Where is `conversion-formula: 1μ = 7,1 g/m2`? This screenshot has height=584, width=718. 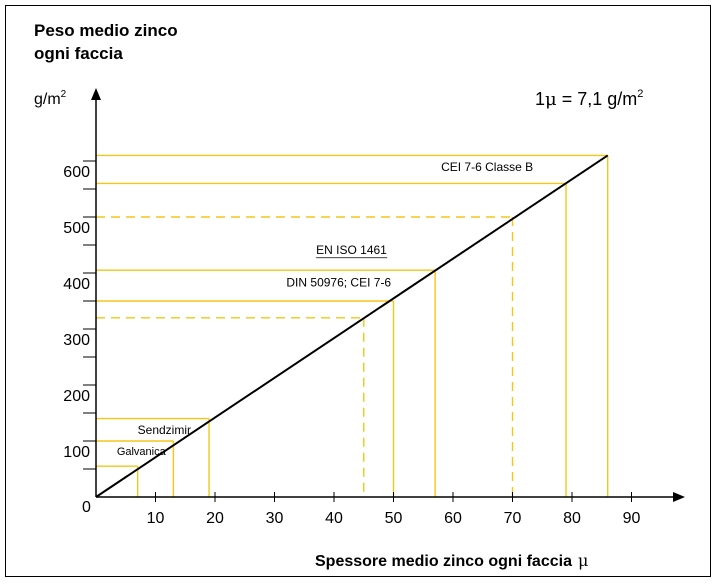
conversion-formula: 1μ = 7,1 g/m2 is located at coordinates (589, 99).